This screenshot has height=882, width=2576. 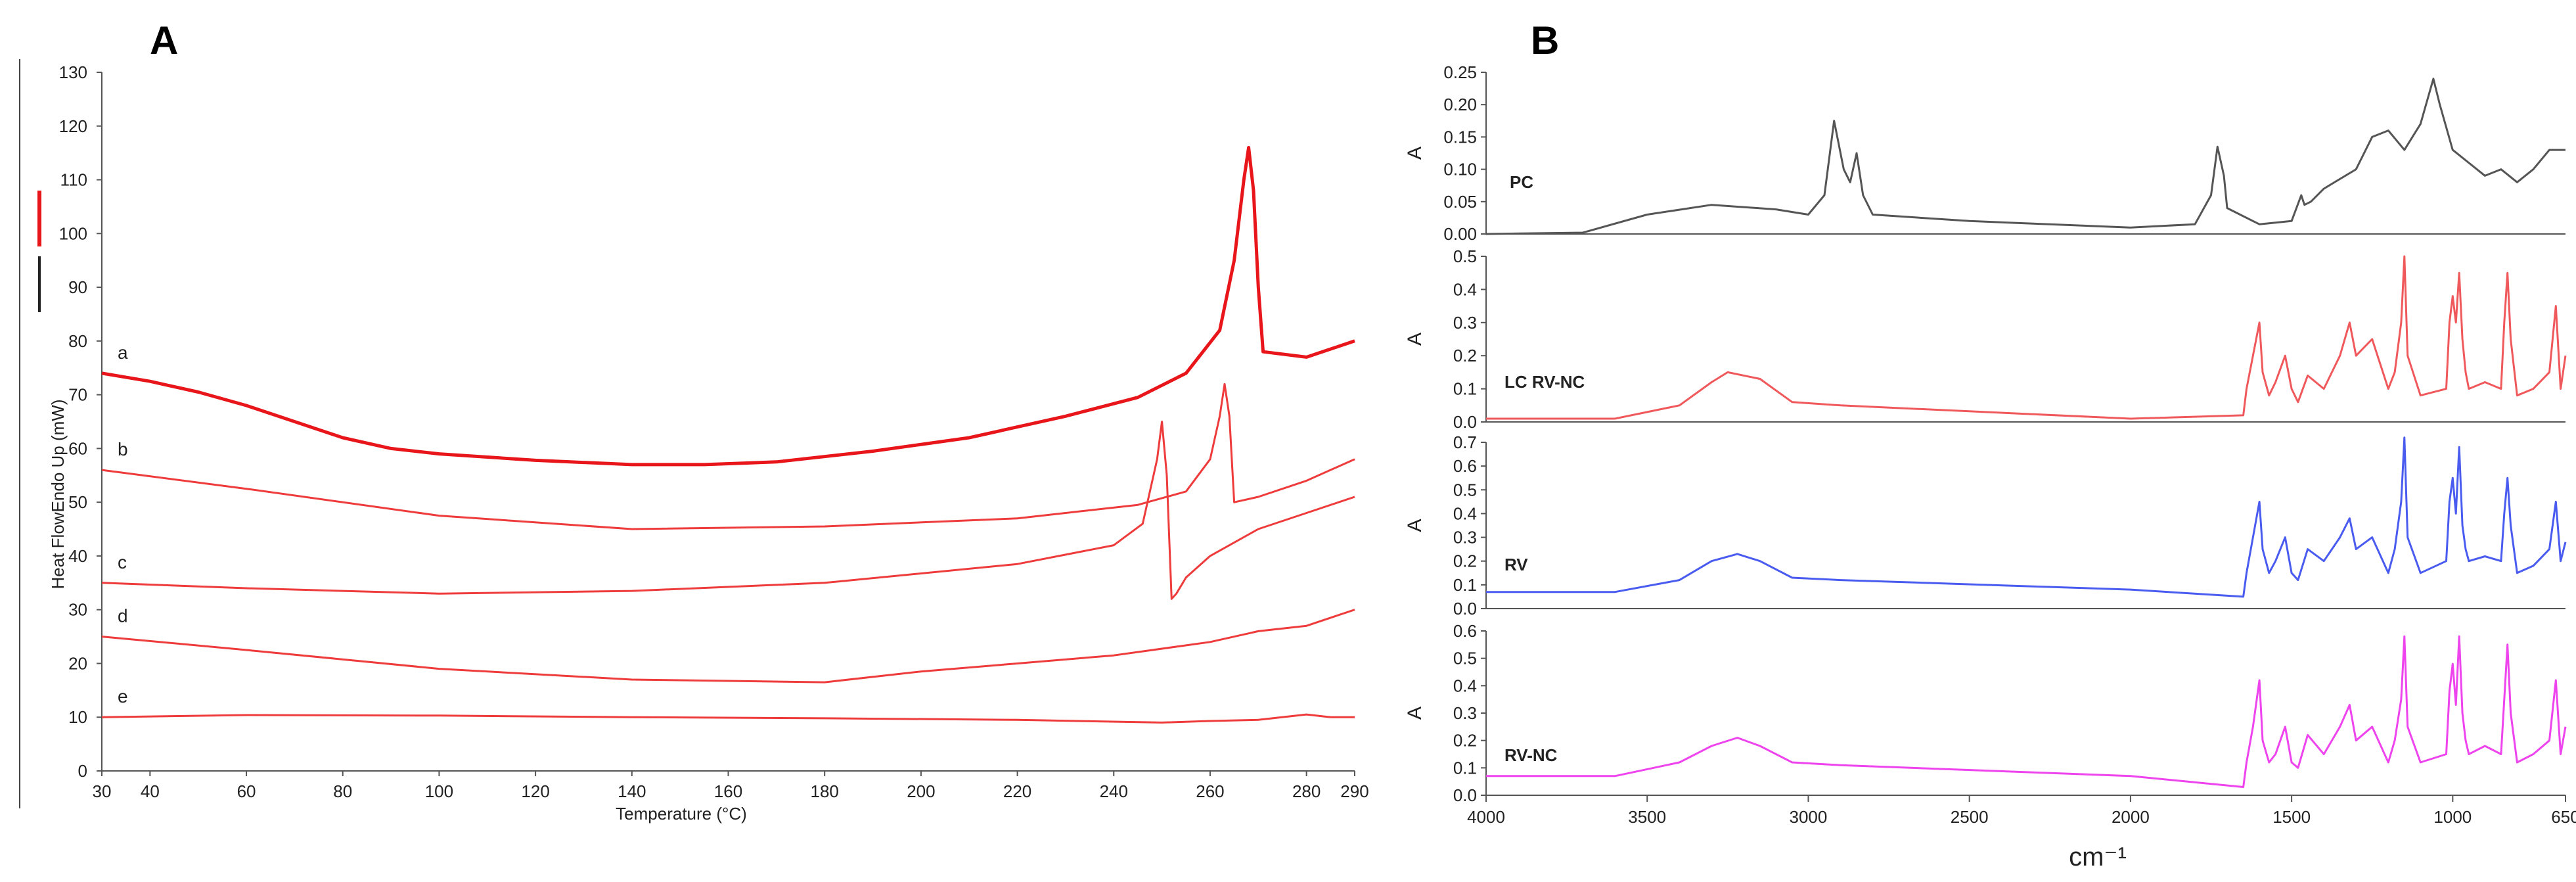 What do you see at coordinates (2563, 817) in the screenshot?
I see `b-x-tick-label: 650` at bounding box center [2563, 817].